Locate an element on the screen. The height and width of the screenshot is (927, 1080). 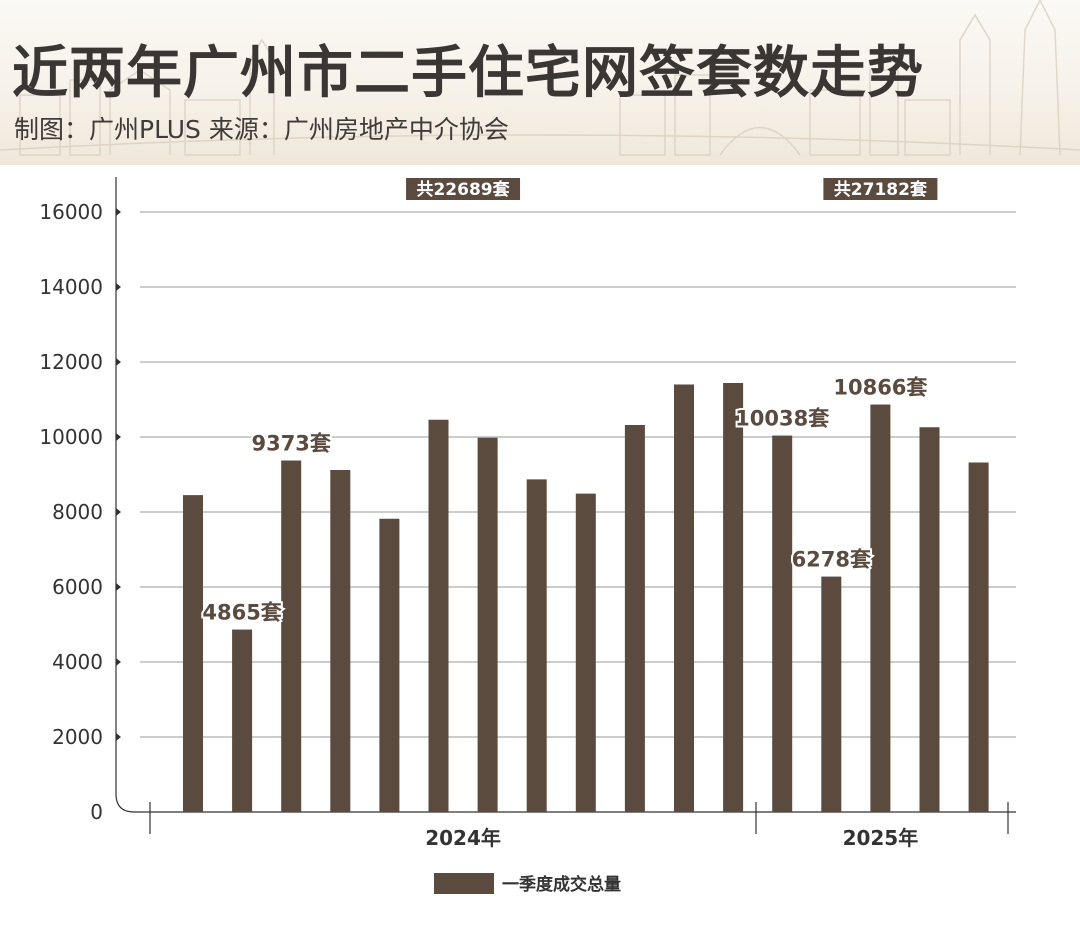
data-label: 10038套 is located at coordinates (782, 419).